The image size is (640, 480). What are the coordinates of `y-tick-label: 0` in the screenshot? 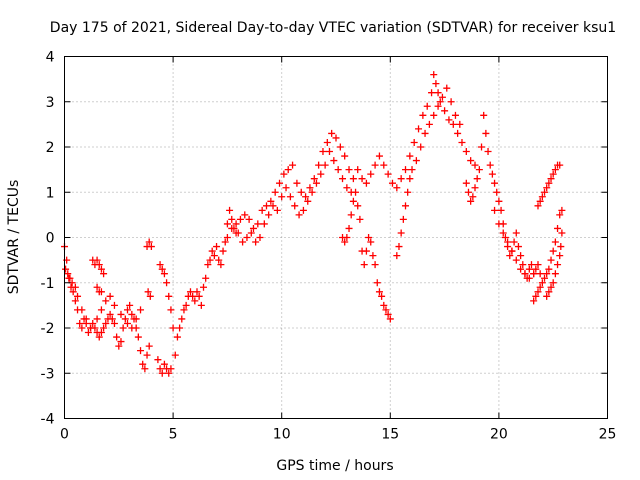 It's located at (50, 239).